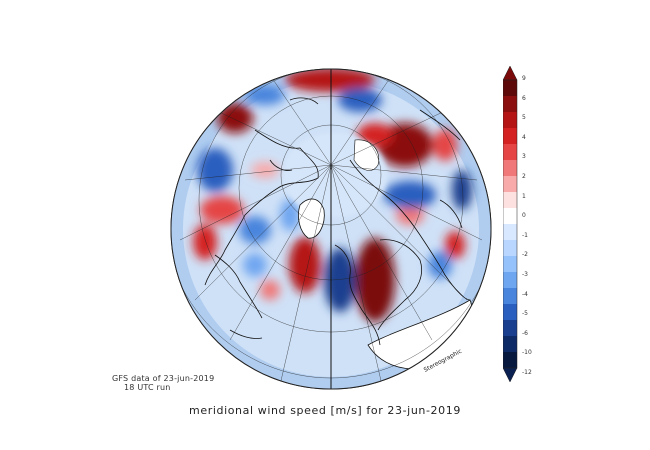  I want to click on colorbar, so click(515, 224).